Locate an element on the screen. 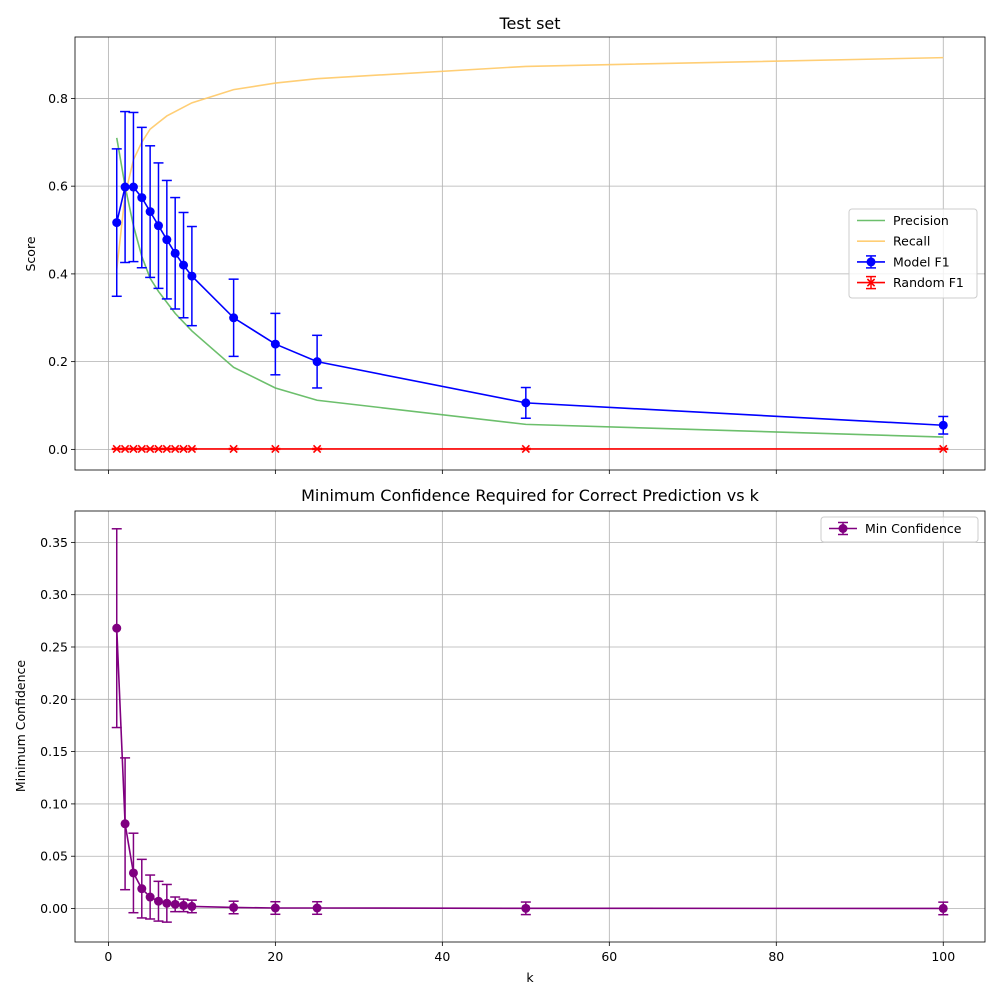  bottom-xlabel: k is located at coordinates (530, 977).